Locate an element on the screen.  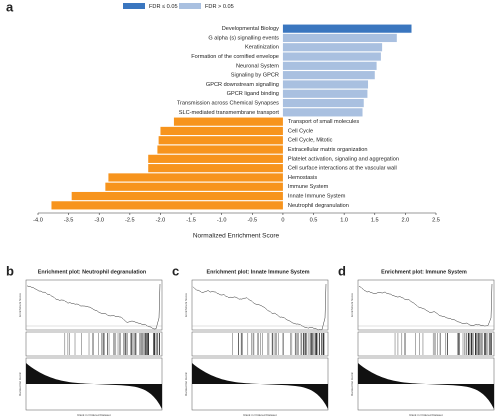
x-tick-label: 0 is located at coordinates (282, 220).